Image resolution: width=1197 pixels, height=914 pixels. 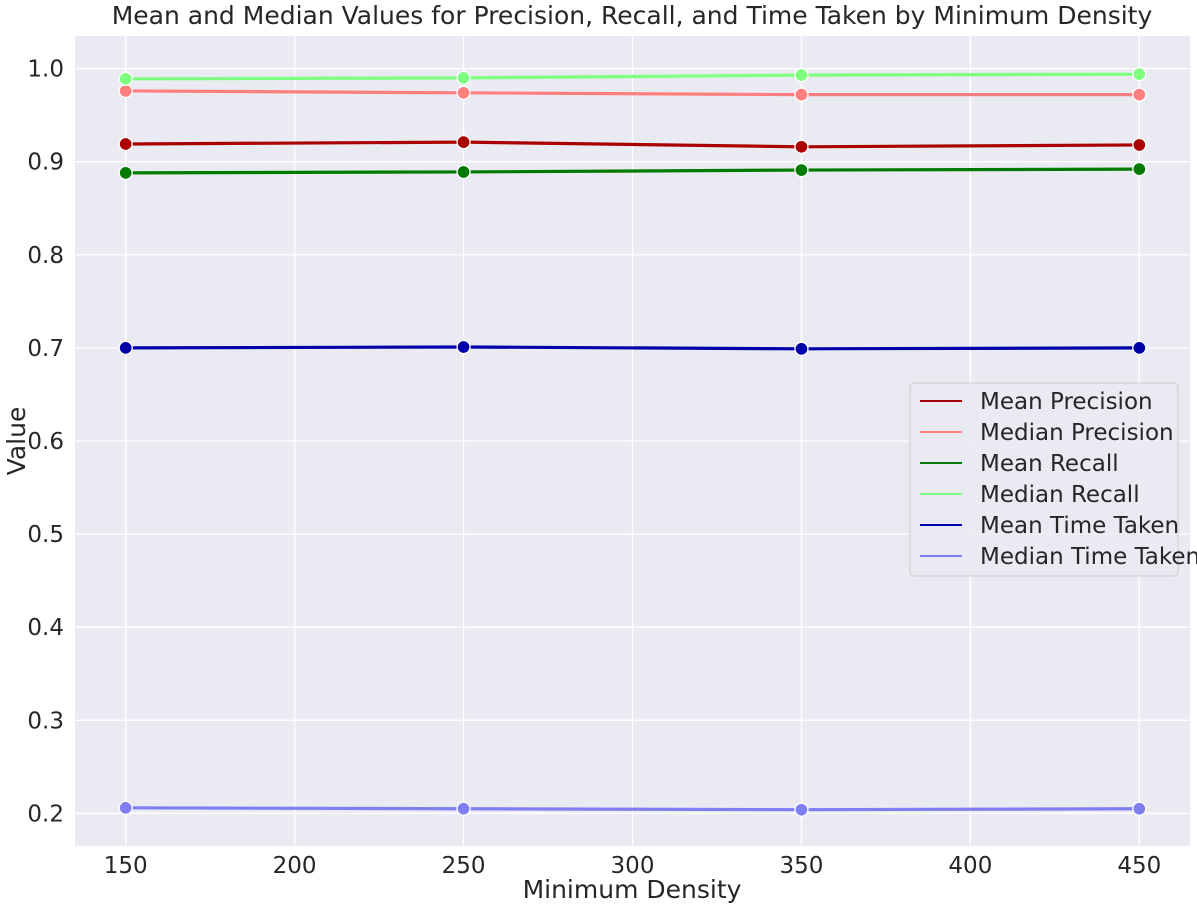 I want to click on series-mean-recall, so click(x=632, y=171).